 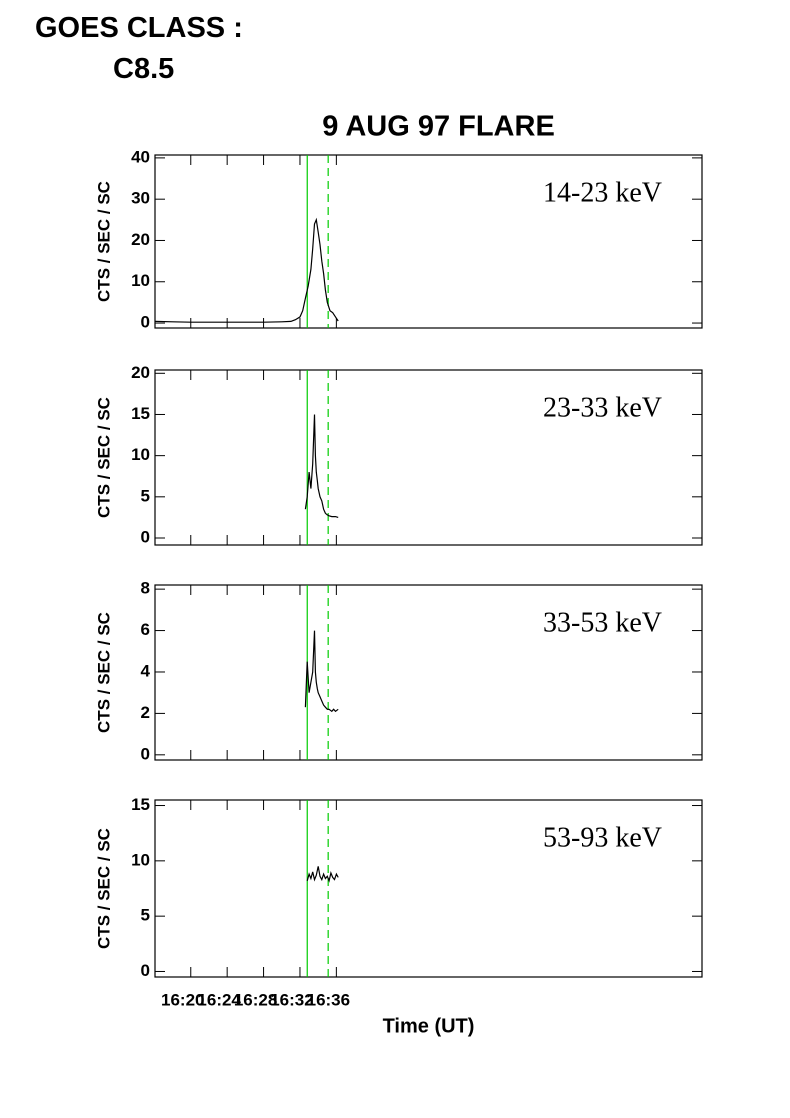 I want to click on band-label: 53-93 keV, so click(x=602, y=837).